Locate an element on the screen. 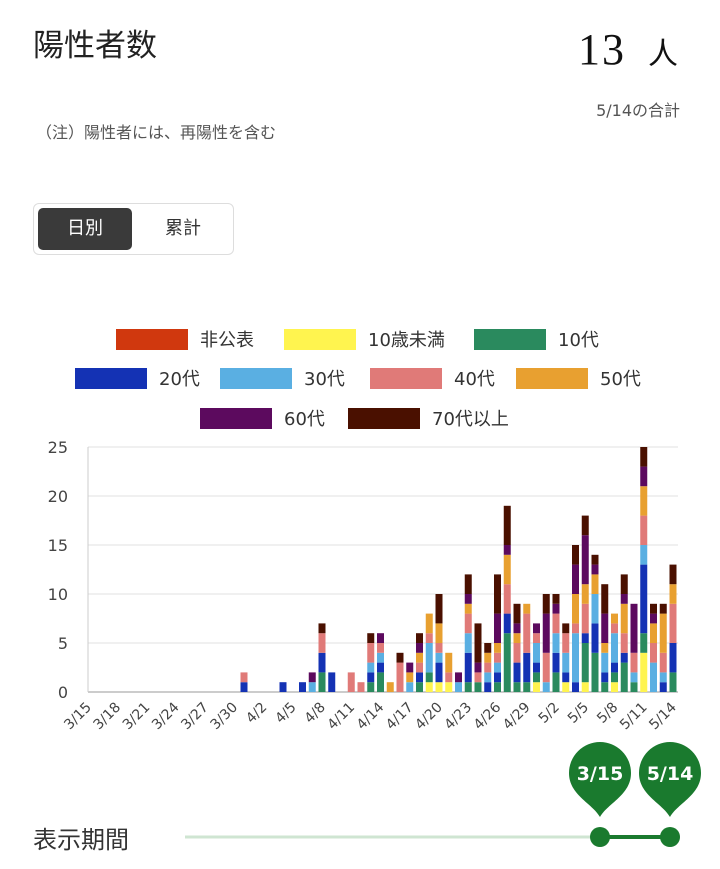 Image resolution: width=720 pixels, height=869 pixels. view-toggle: 日別 累計 is located at coordinates (133, 229).